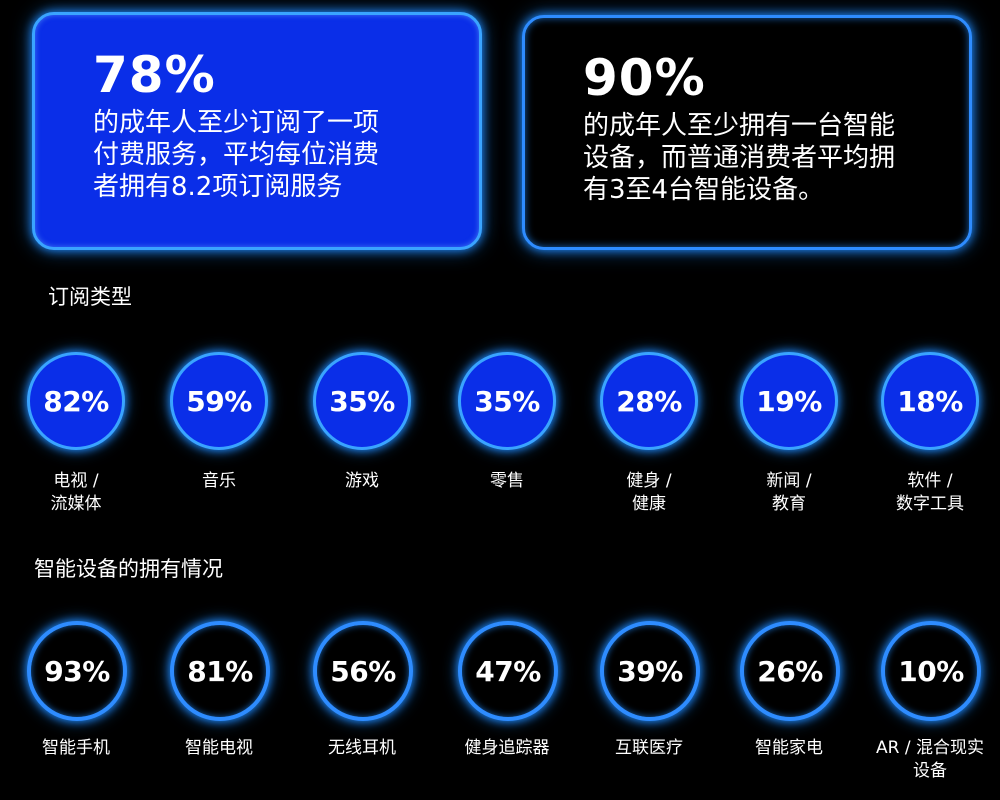 The width and height of the screenshot is (1000, 800). I want to click on smart-device-category-label: 互联医疗, so click(649, 748).